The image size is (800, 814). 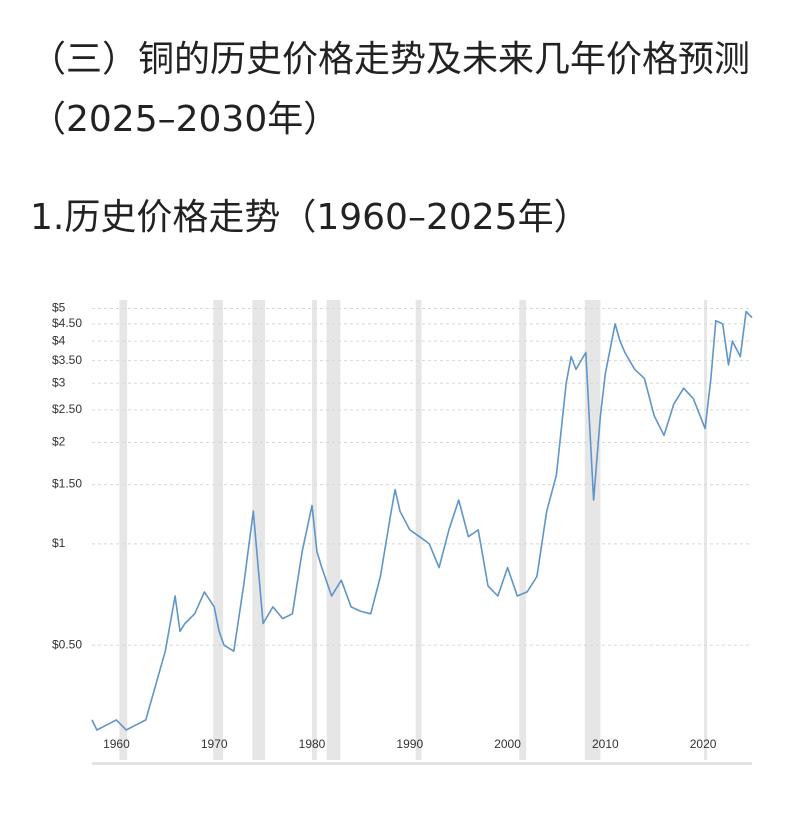 I want to click on y-tick-label: $4.50, so click(x=67, y=323).